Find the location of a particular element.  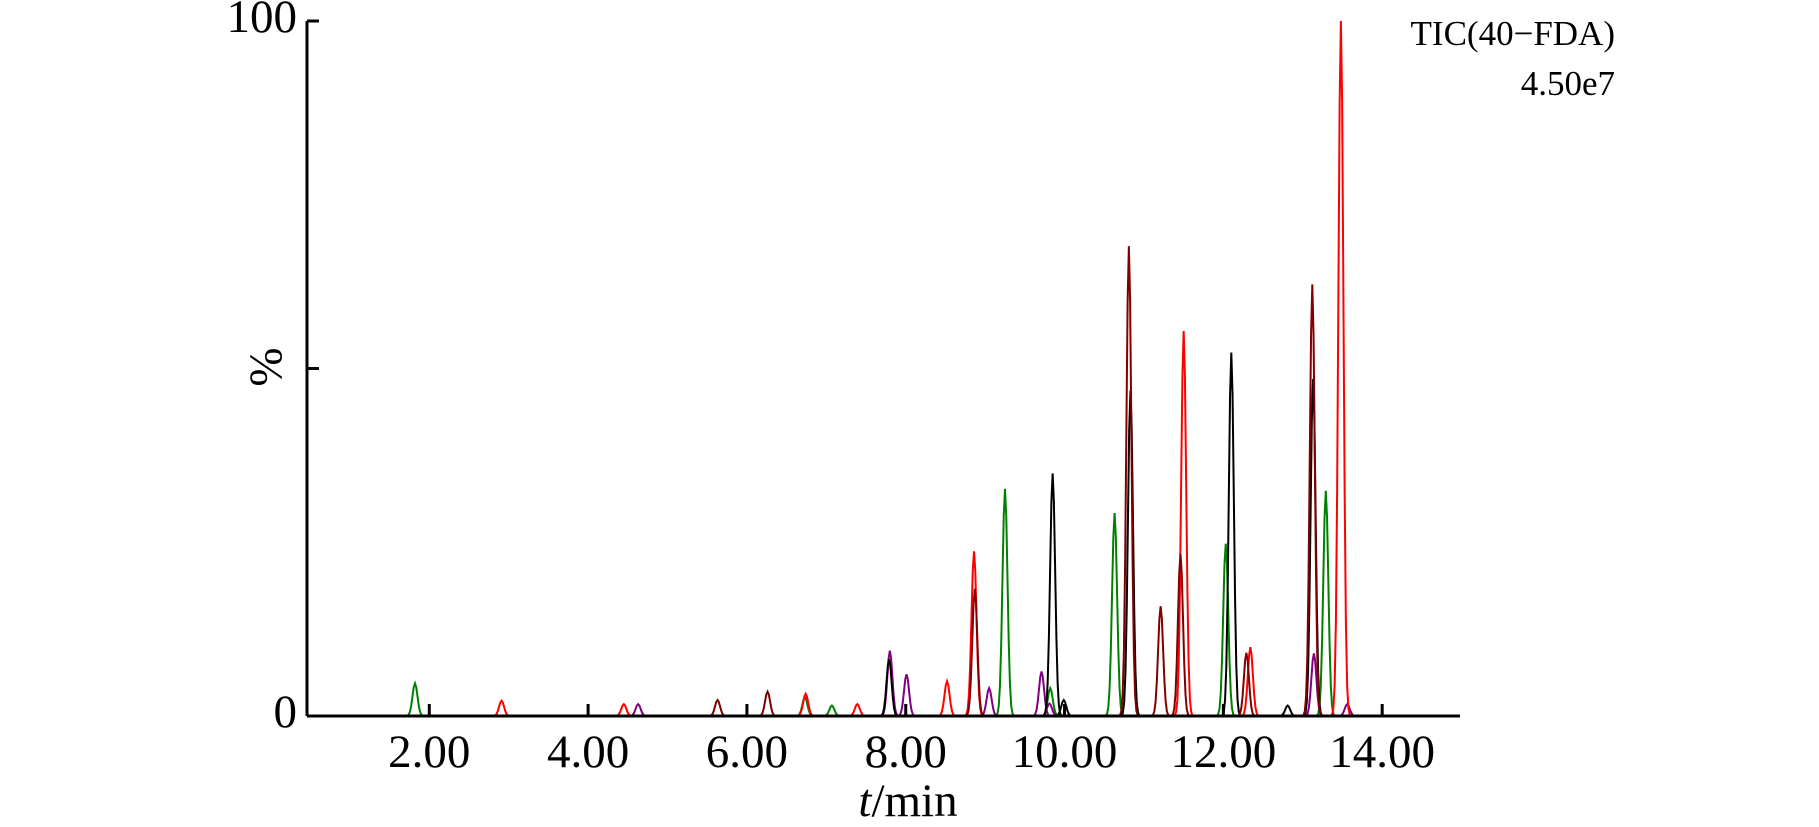

x-tick-label: 12.00 is located at coordinates (1223, 752).